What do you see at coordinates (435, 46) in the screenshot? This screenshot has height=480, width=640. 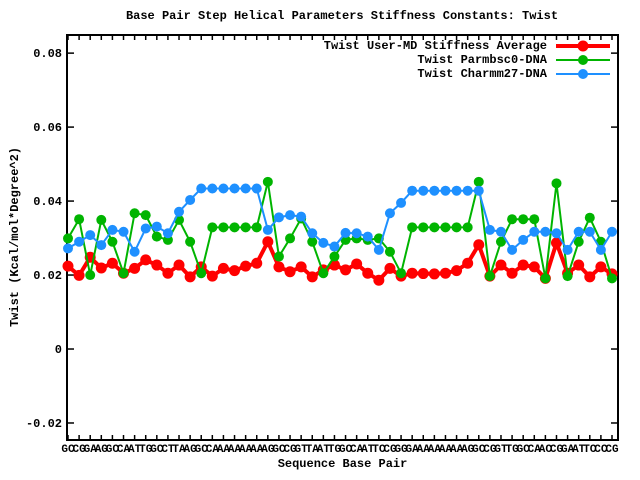 I see `legend-label: Twist User-MD Stiffness Average` at bounding box center [435, 46].